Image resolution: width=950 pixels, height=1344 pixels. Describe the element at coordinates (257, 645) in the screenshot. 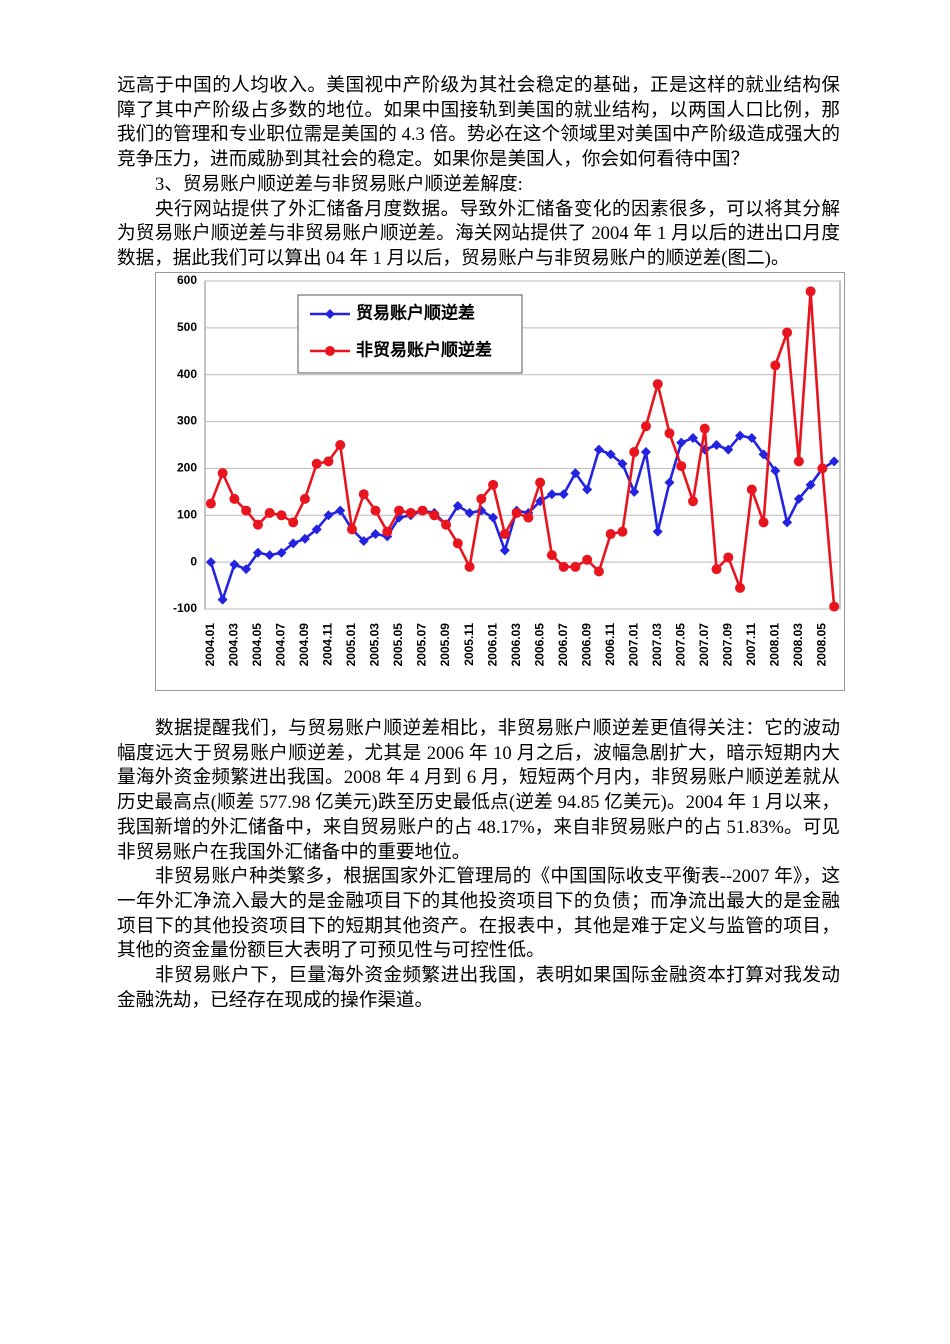

I see `x-tick-label: 2004.05` at that location.